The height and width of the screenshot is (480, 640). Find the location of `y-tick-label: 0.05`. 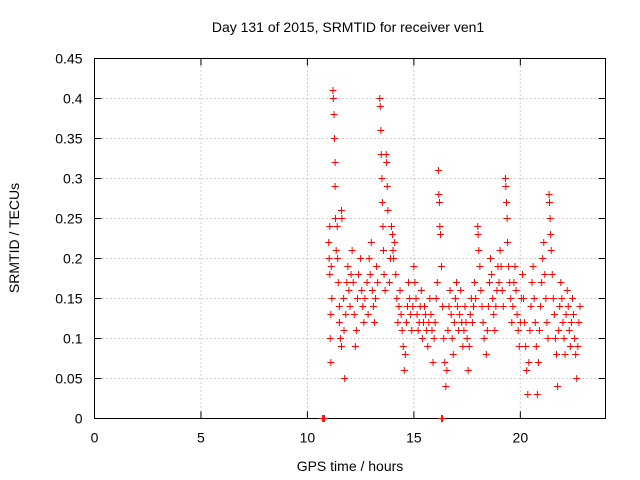

y-tick-label: 0.05 is located at coordinates (68, 379).